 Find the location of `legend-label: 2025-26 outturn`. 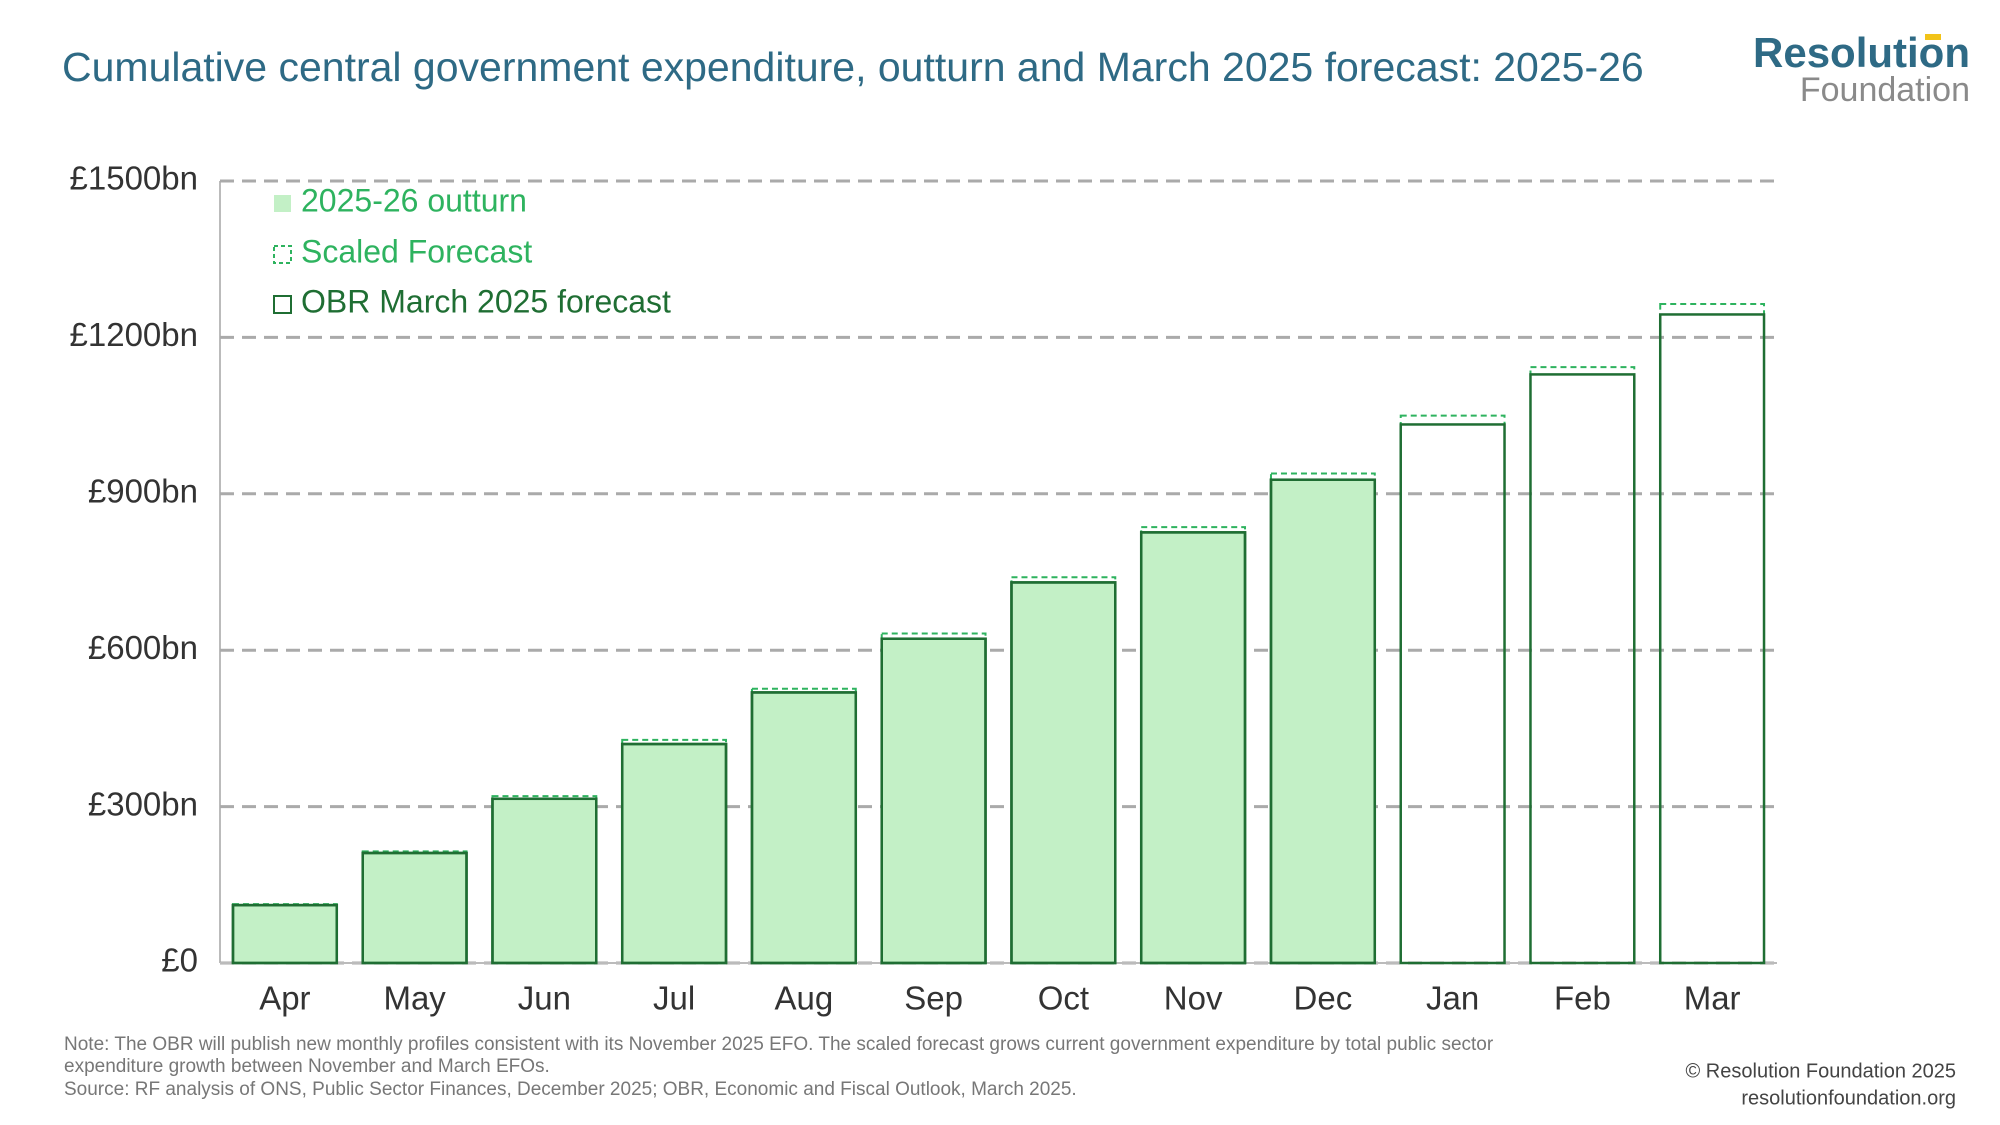

legend-label: 2025-26 outturn is located at coordinates (414, 200).